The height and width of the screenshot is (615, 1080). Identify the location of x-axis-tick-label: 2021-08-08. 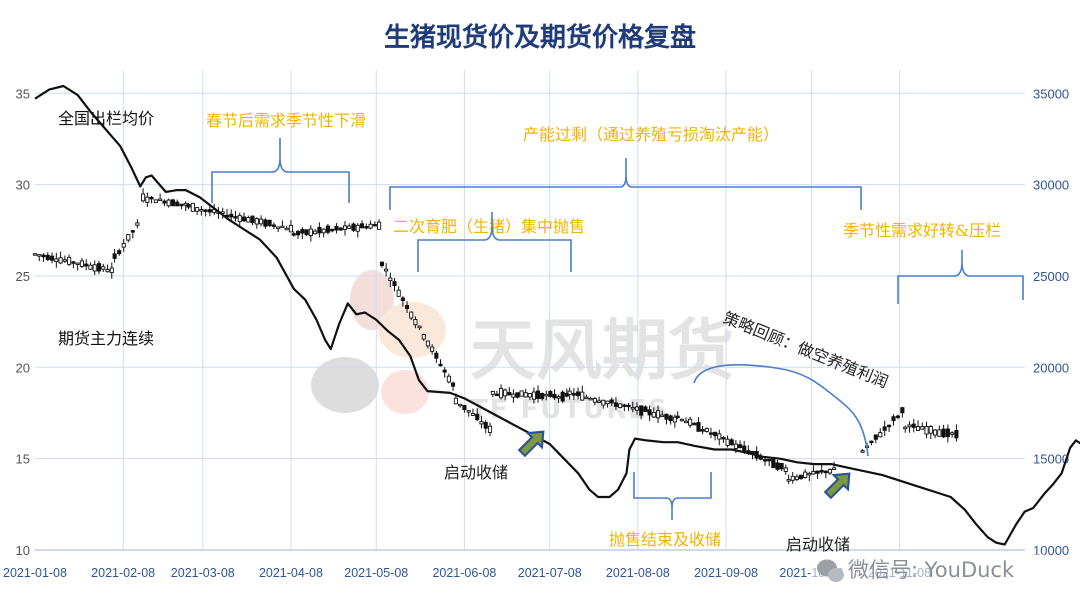
(638, 573).